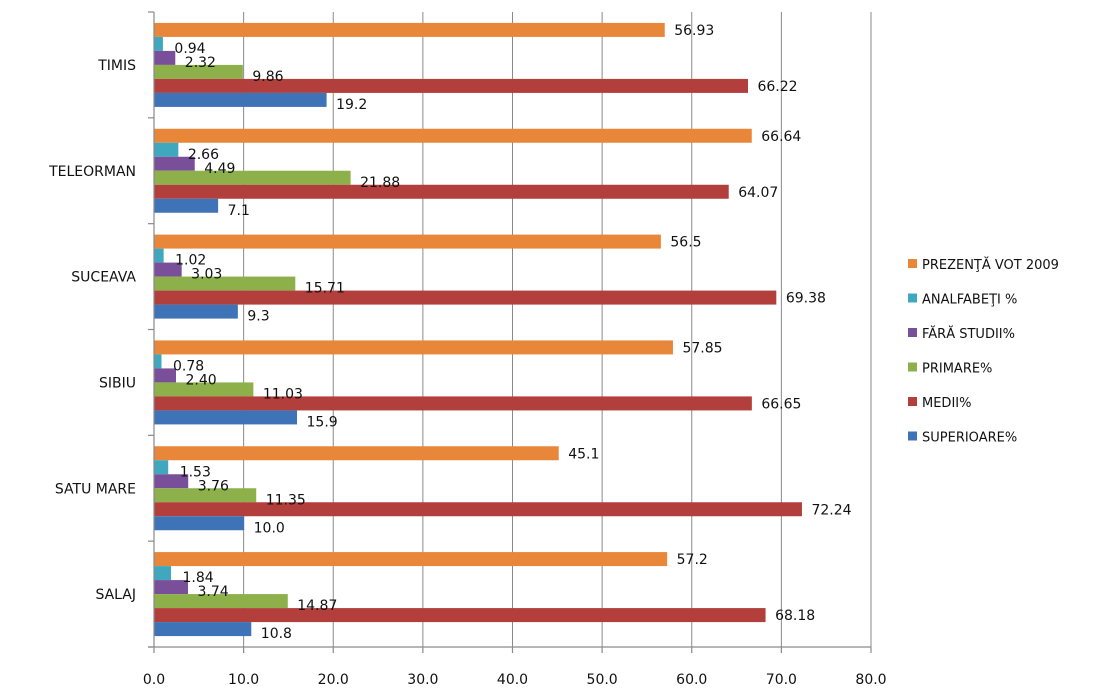 This screenshot has height=700, width=1119. I want to click on x-tick-label: 60.0, so click(691, 680).